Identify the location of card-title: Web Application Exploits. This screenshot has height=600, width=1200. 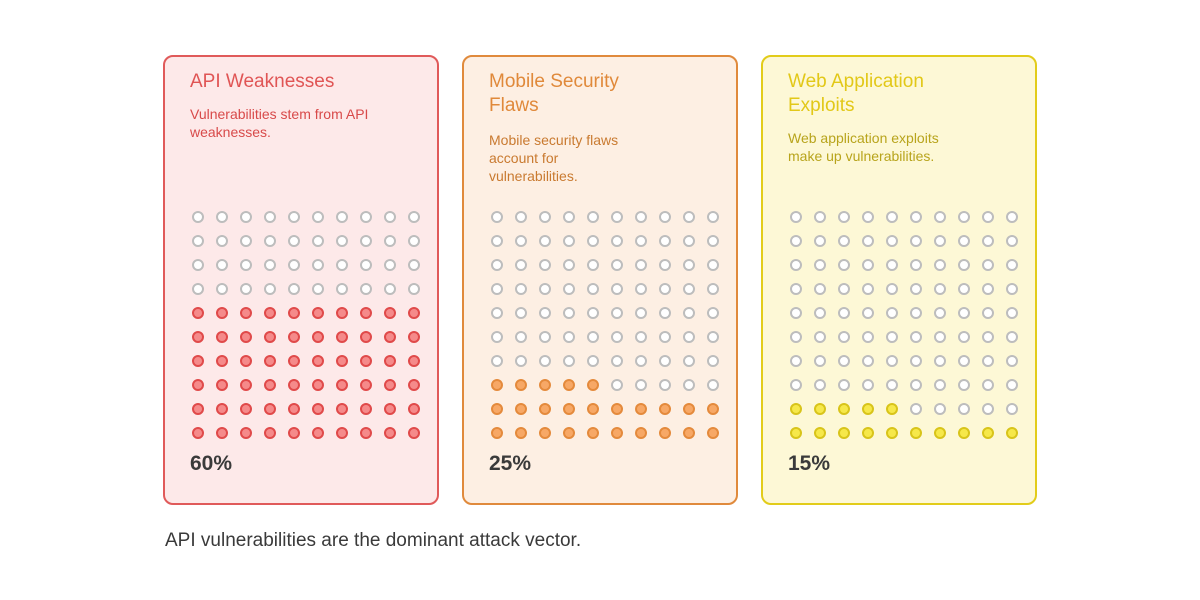
(856, 93).